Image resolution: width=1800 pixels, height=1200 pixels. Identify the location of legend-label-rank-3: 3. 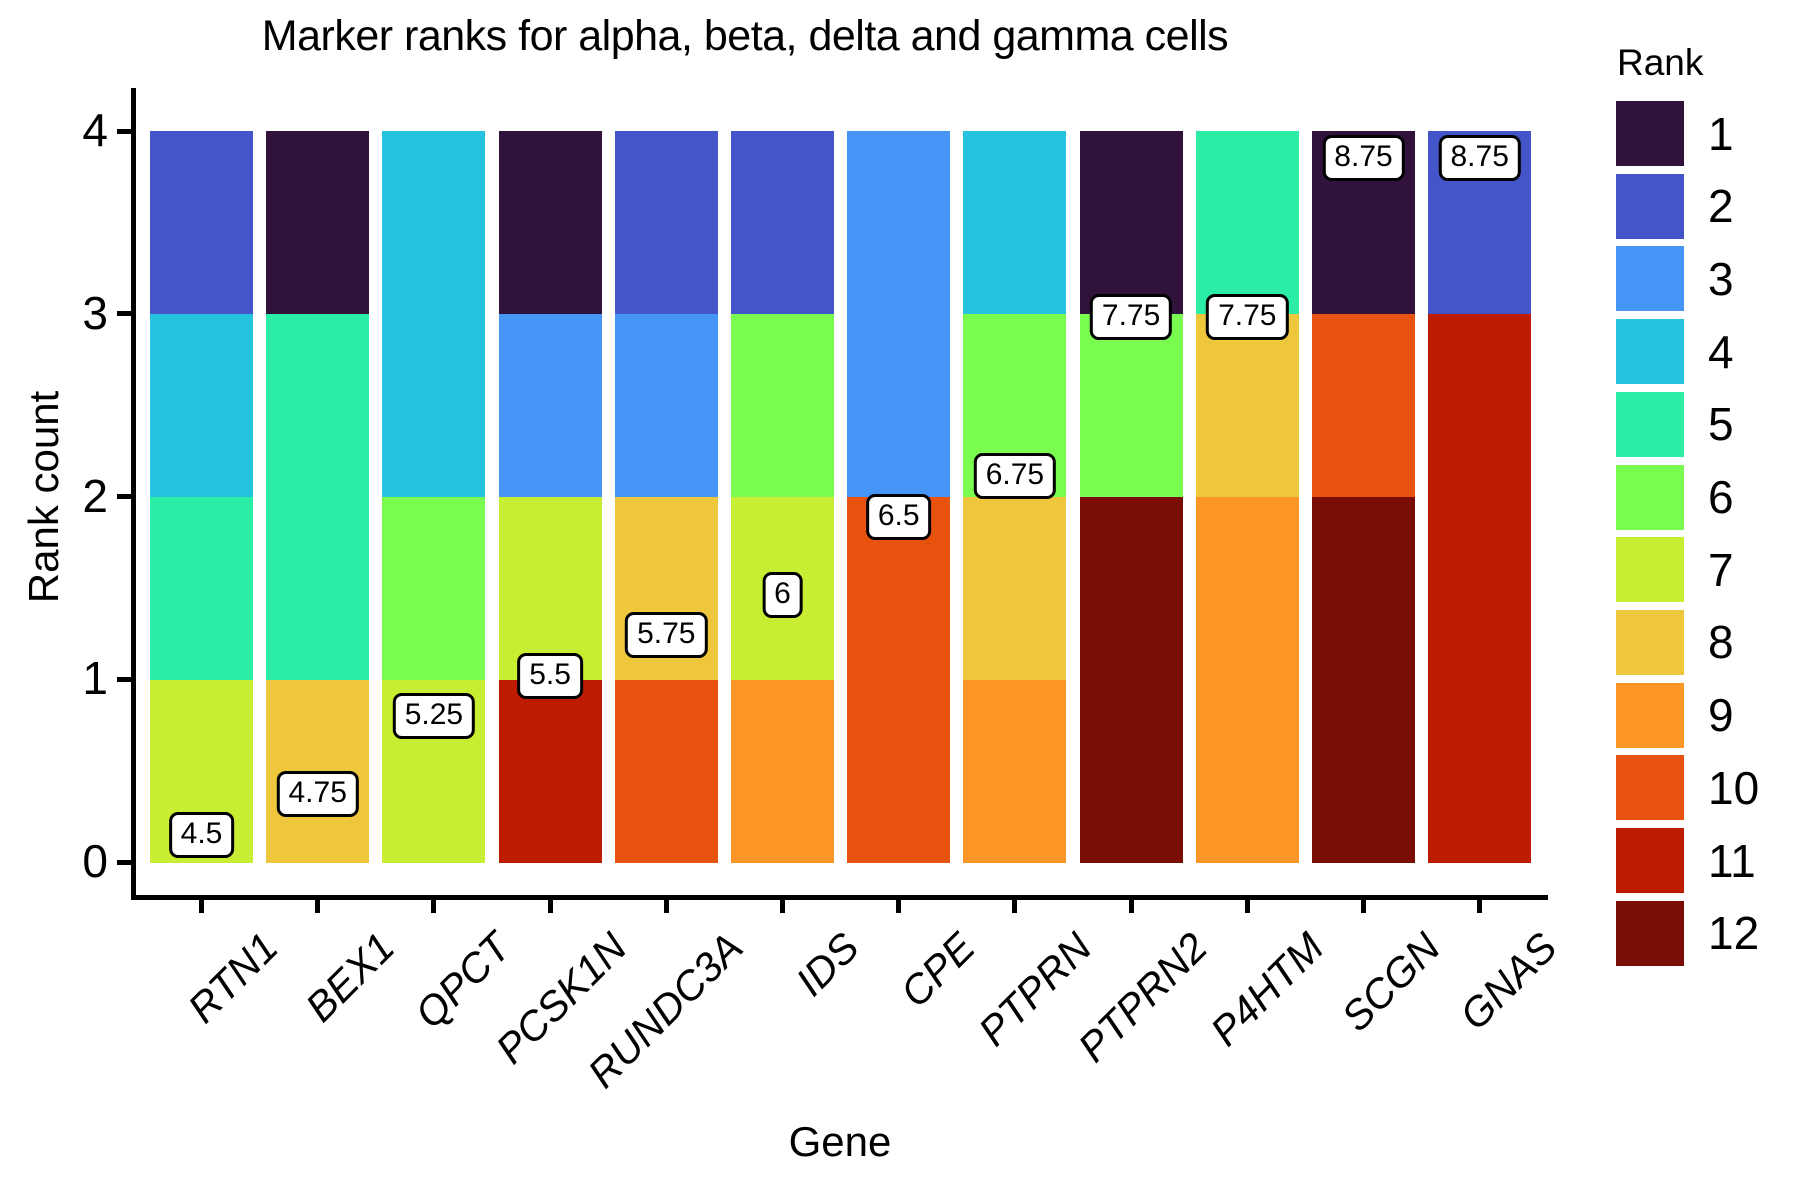
(1721, 278).